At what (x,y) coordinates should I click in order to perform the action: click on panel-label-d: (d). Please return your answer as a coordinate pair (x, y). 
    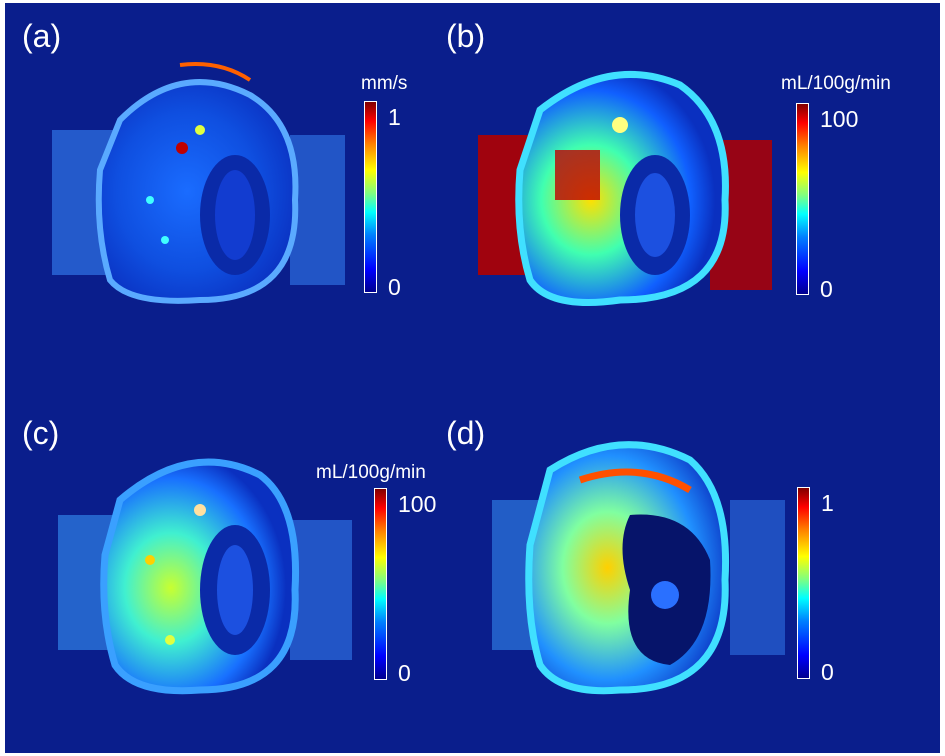
    Looking at the image, I should click on (466, 433).